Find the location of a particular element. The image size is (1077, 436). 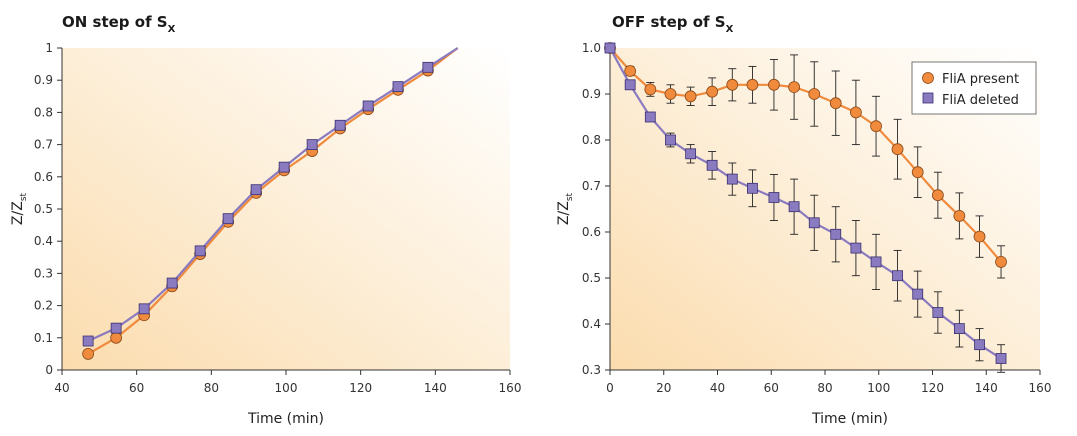

legend-marker-fliA-present is located at coordinates (928, 78).